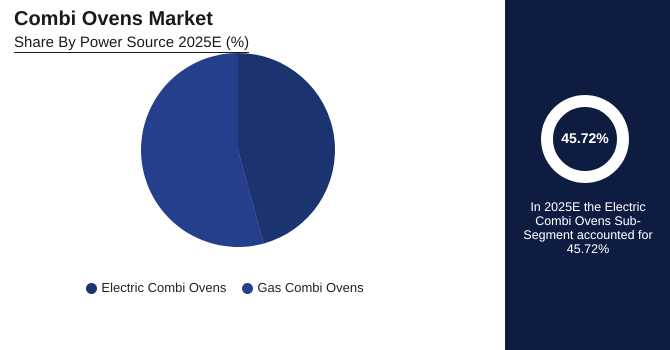  What do you see at coordinates (588, 228) in the screenshot?
I see `text: In 2025E the Electric Combi Ovens Sub-Segment accounted for 45.72%` at bounding box center [588, 228].